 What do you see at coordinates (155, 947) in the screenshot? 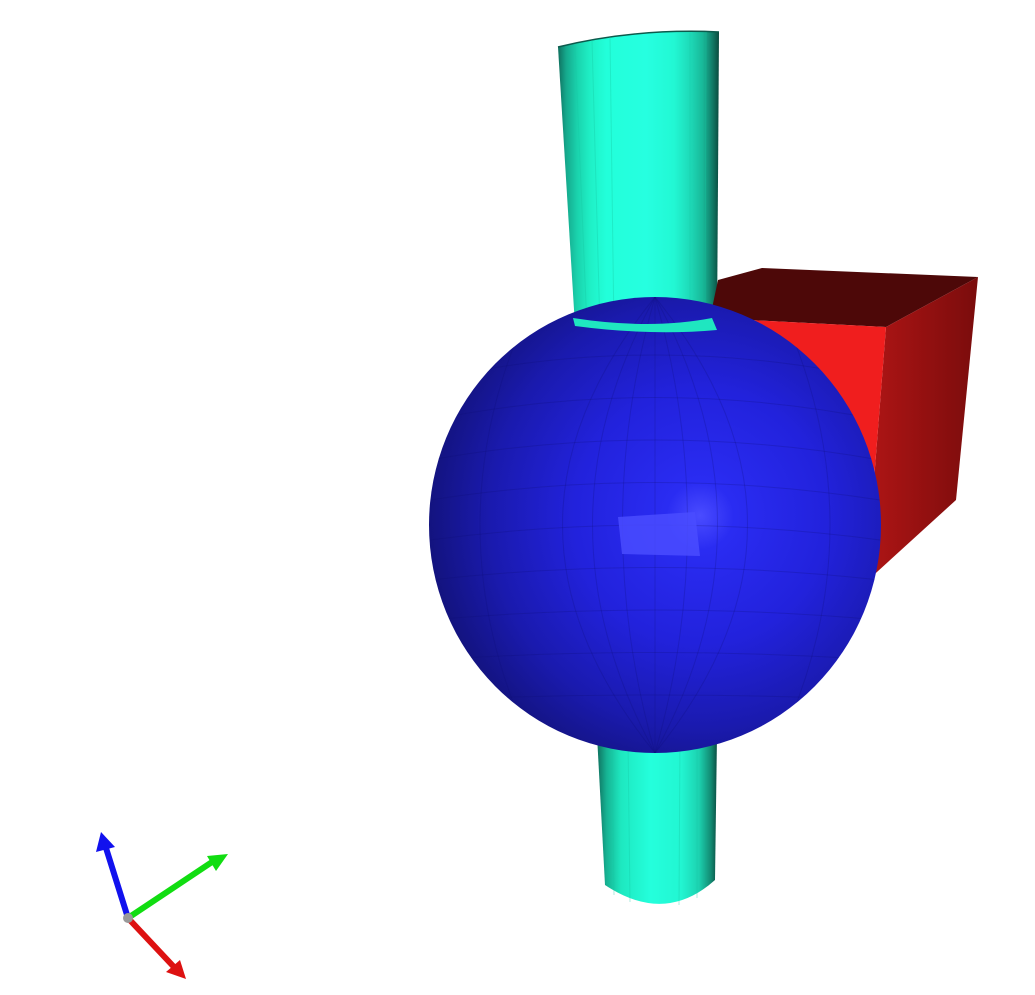
I see `x-axis-icon` at bounding box center [155, 947].